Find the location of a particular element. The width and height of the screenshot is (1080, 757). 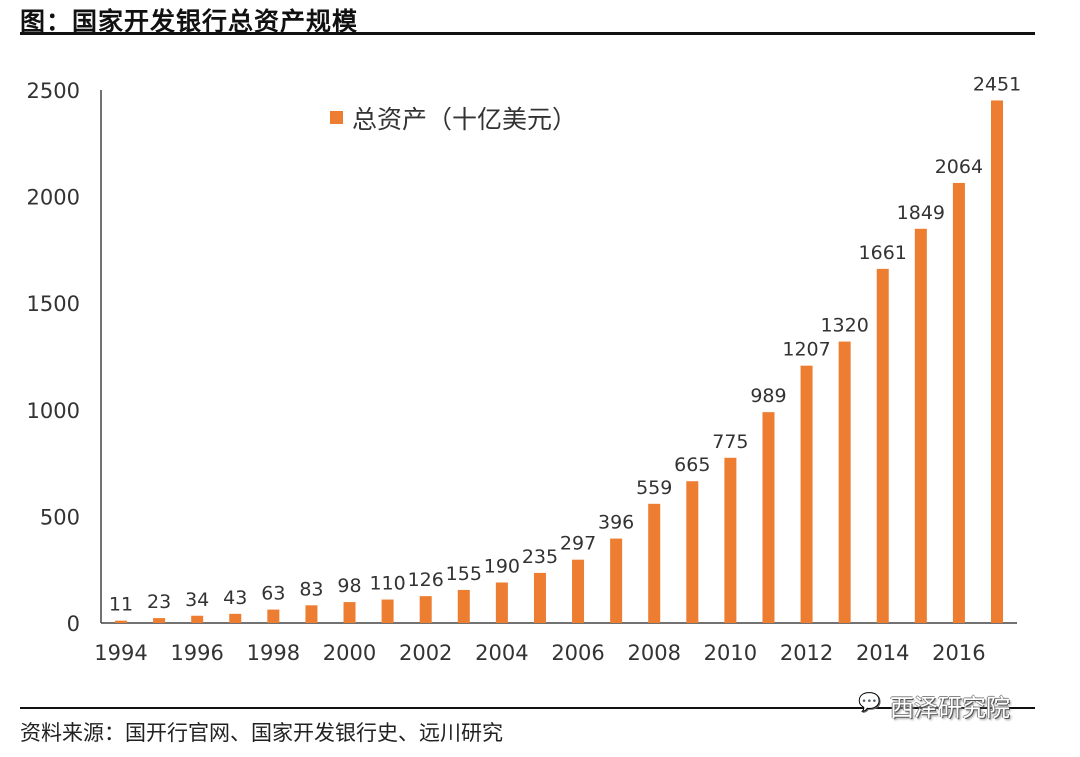

figure-title: 图：国家开发银行总资产规模 is located at coordinates (189, 21).